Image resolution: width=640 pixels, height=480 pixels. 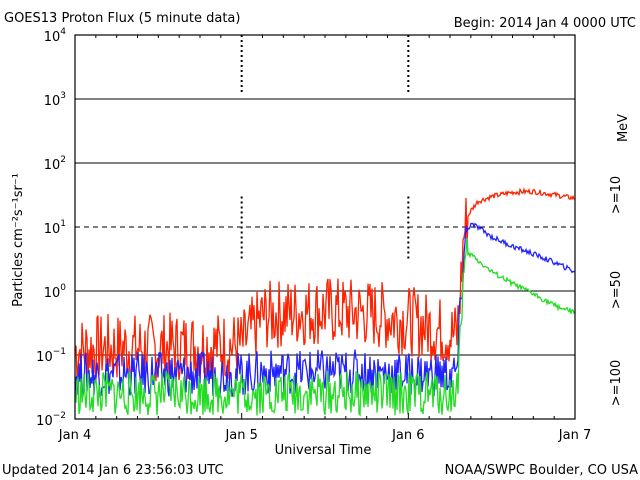 I want to click on y-tick-label-1e3: 10³, so click(x=55, y=100).